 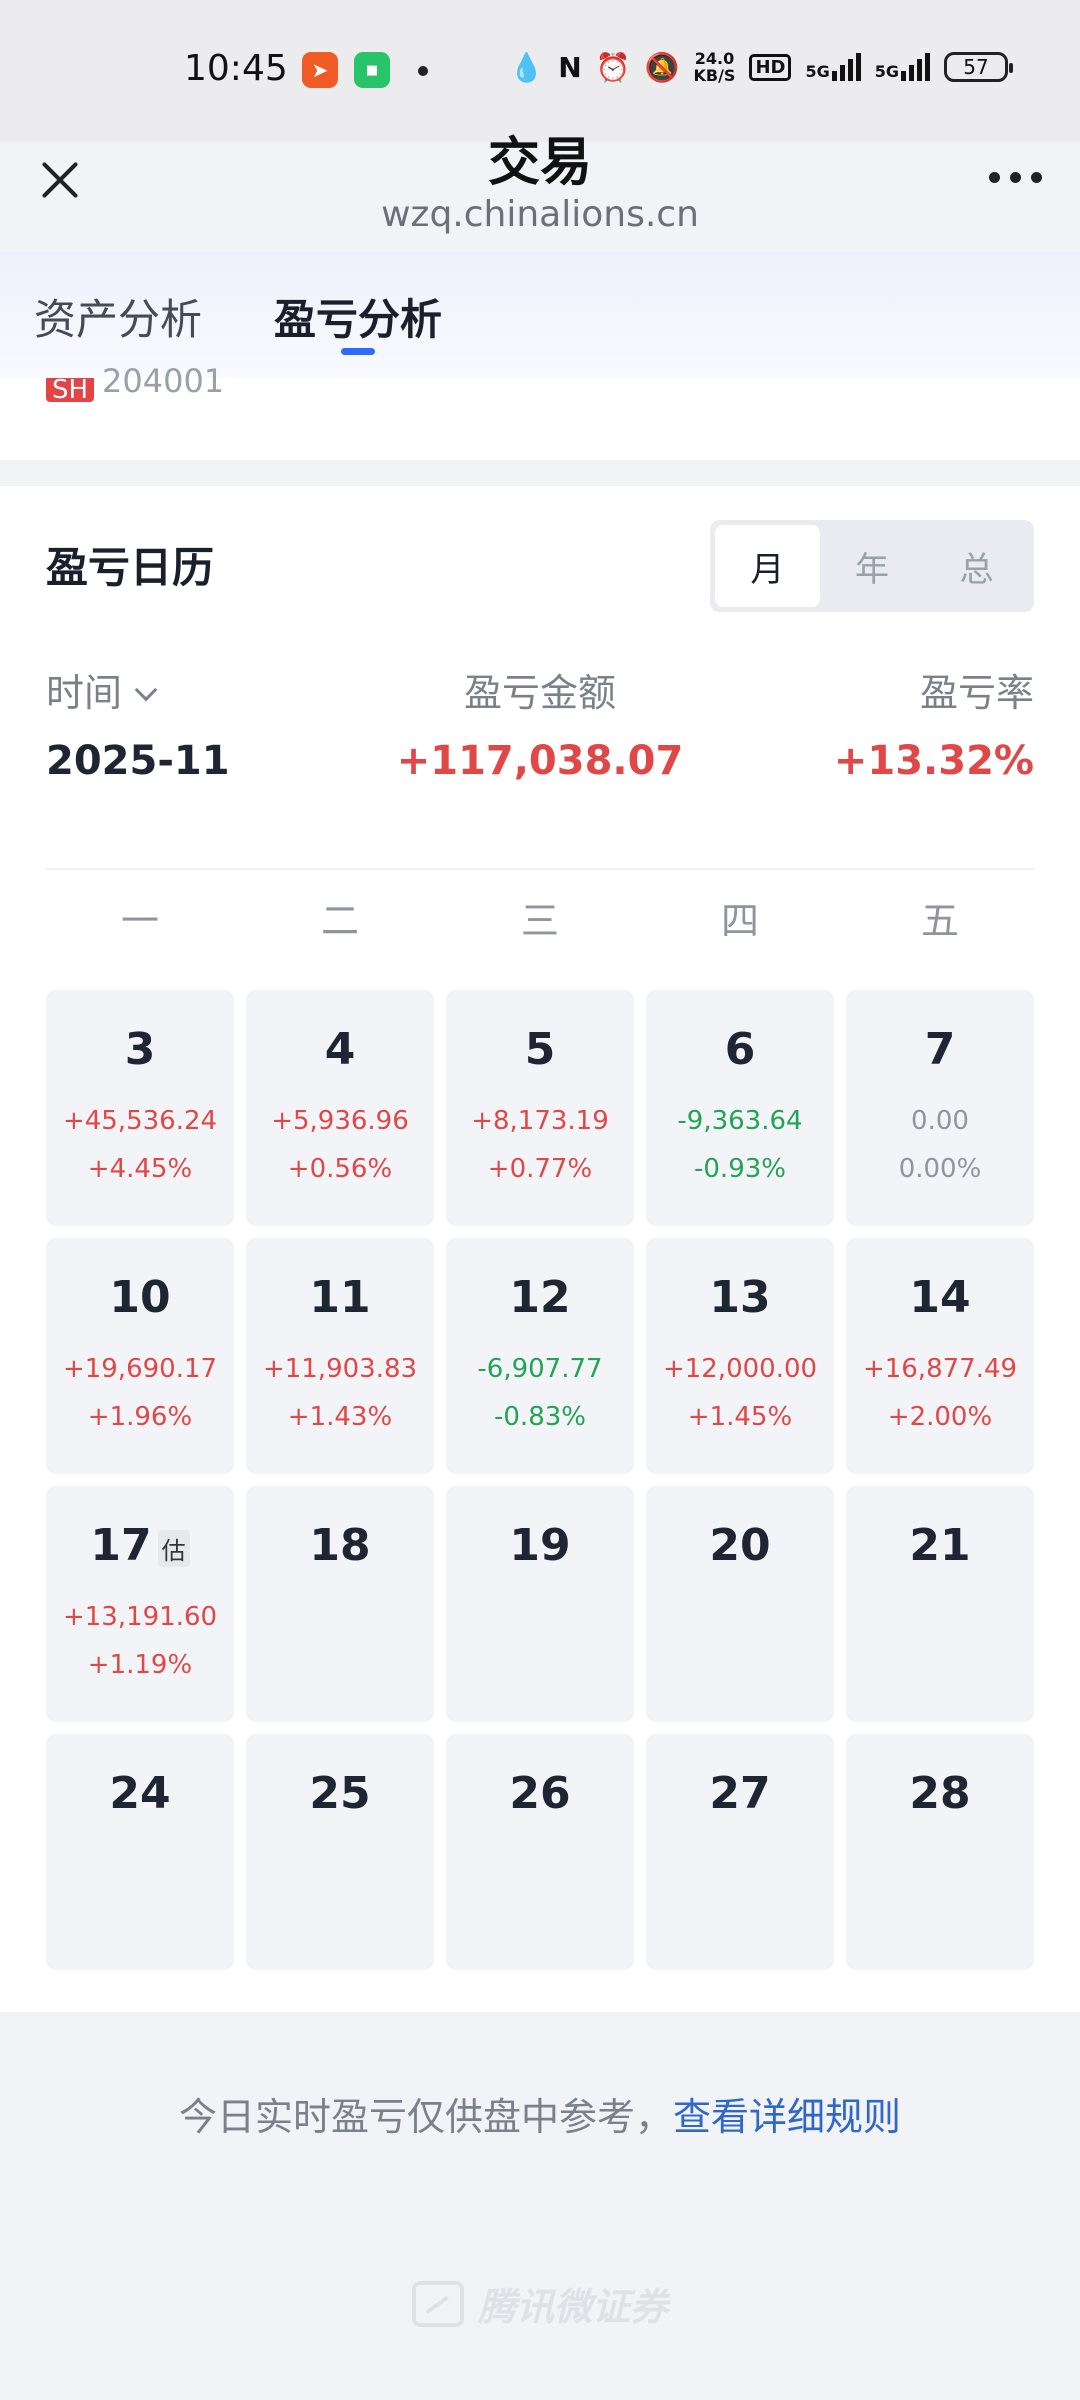 What do you see at coordinates (340, 1793) in the screenshot?
I see `day-number: 25` at bounding box center [340, 1793].